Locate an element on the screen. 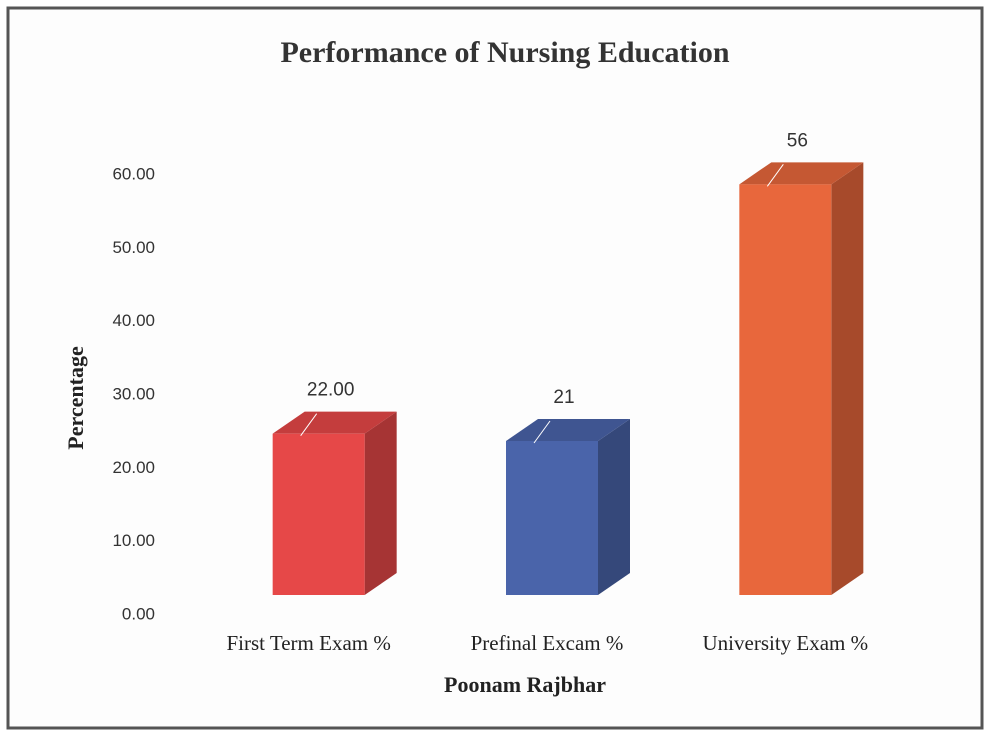 The image size is (989, 734). y-tick-label: 0.00 is located at coordinates (138, 613).